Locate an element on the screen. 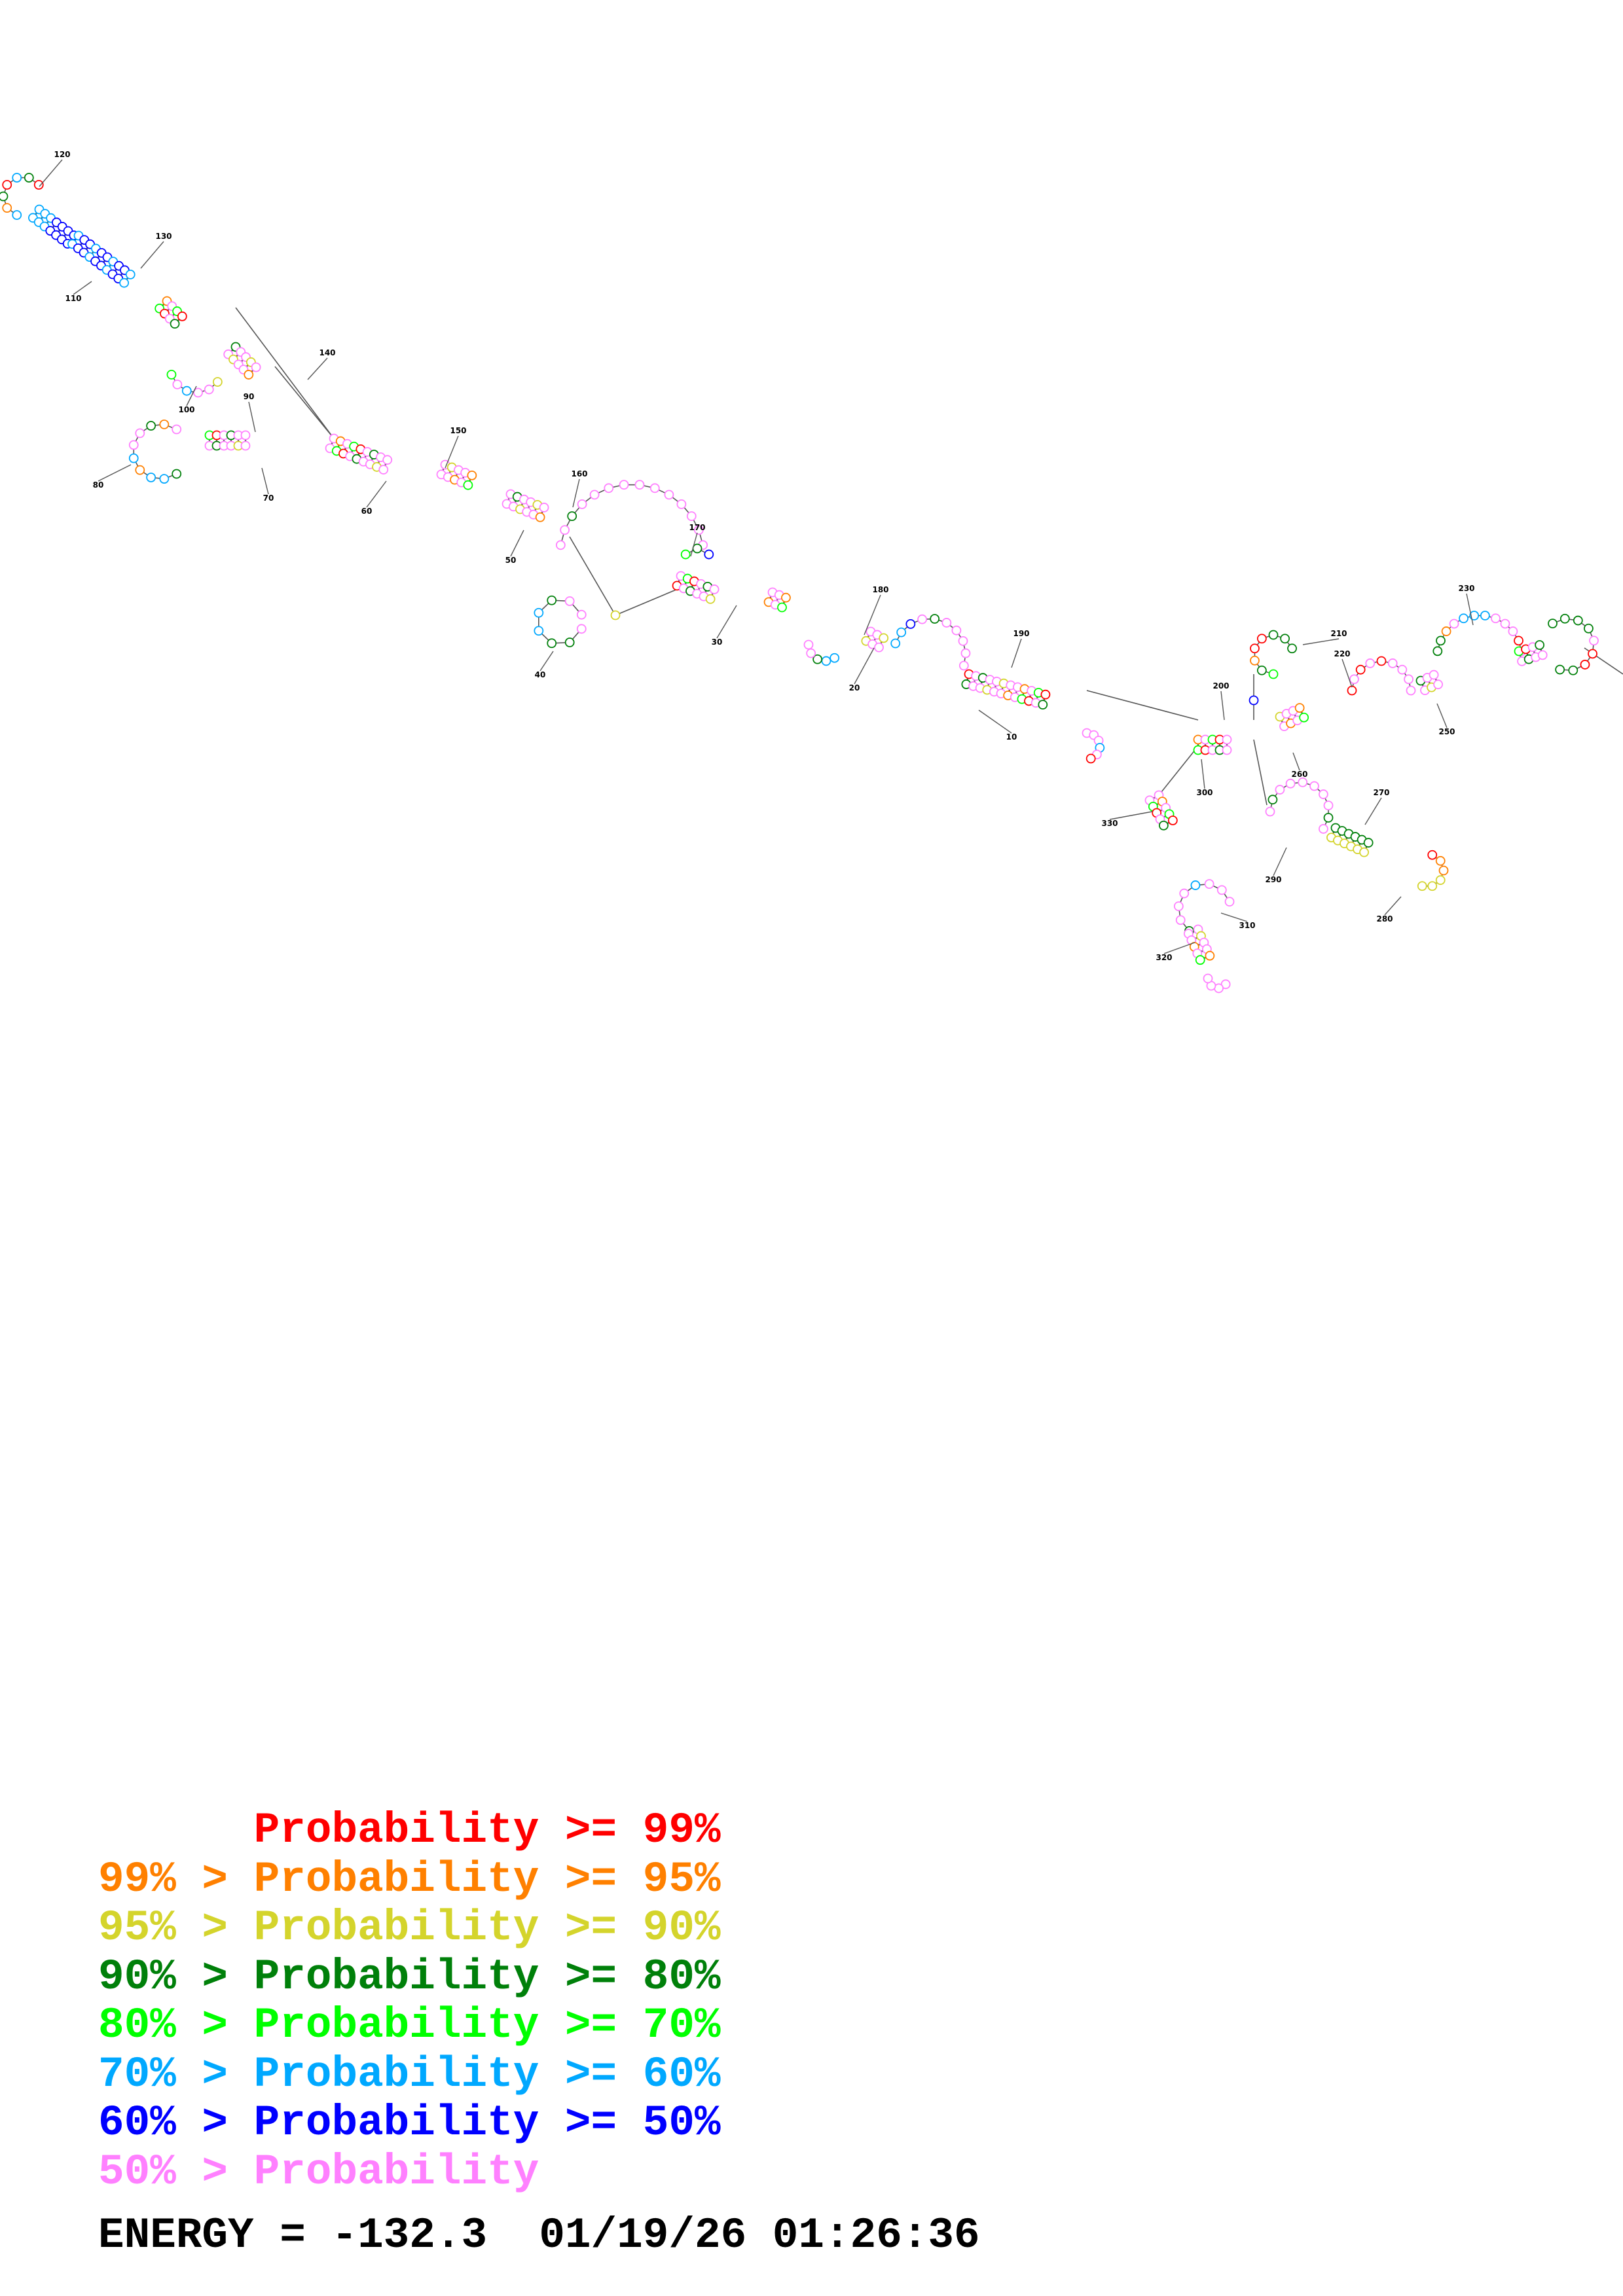  legend-text: Probability >= 90% is located at coordinates (487, 1927).